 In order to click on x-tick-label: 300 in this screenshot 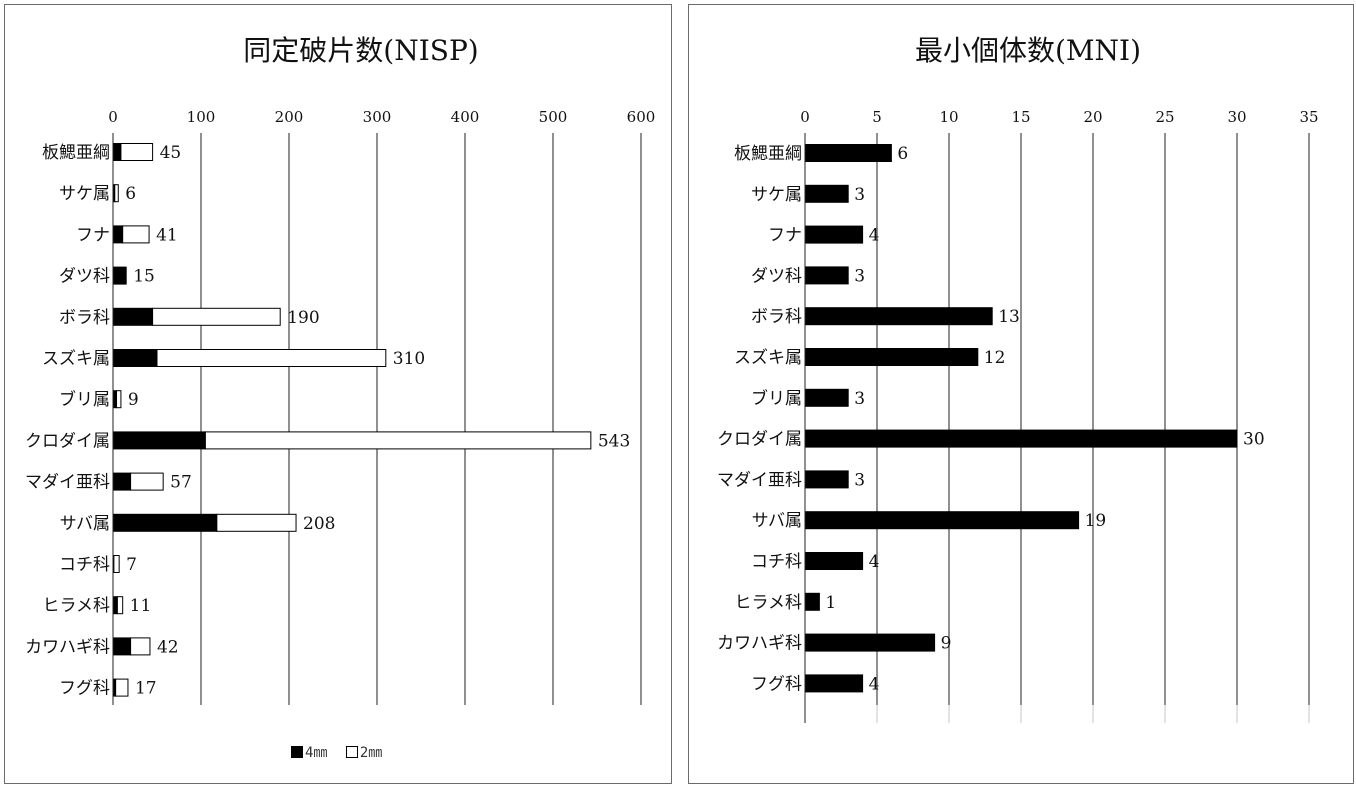, I will do `click(377, 117)`.